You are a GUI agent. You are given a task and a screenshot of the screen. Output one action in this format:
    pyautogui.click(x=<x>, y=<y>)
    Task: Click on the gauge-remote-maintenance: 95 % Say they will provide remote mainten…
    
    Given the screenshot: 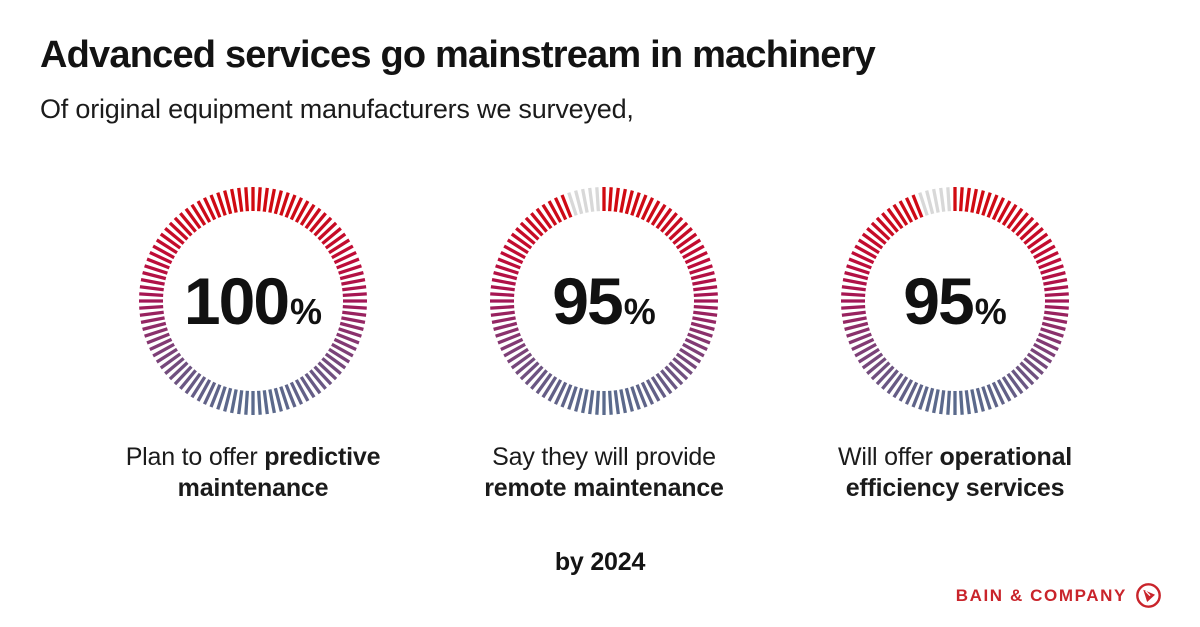 What is the action you would take?
    pyautogui.click(x=604, y=344)
    